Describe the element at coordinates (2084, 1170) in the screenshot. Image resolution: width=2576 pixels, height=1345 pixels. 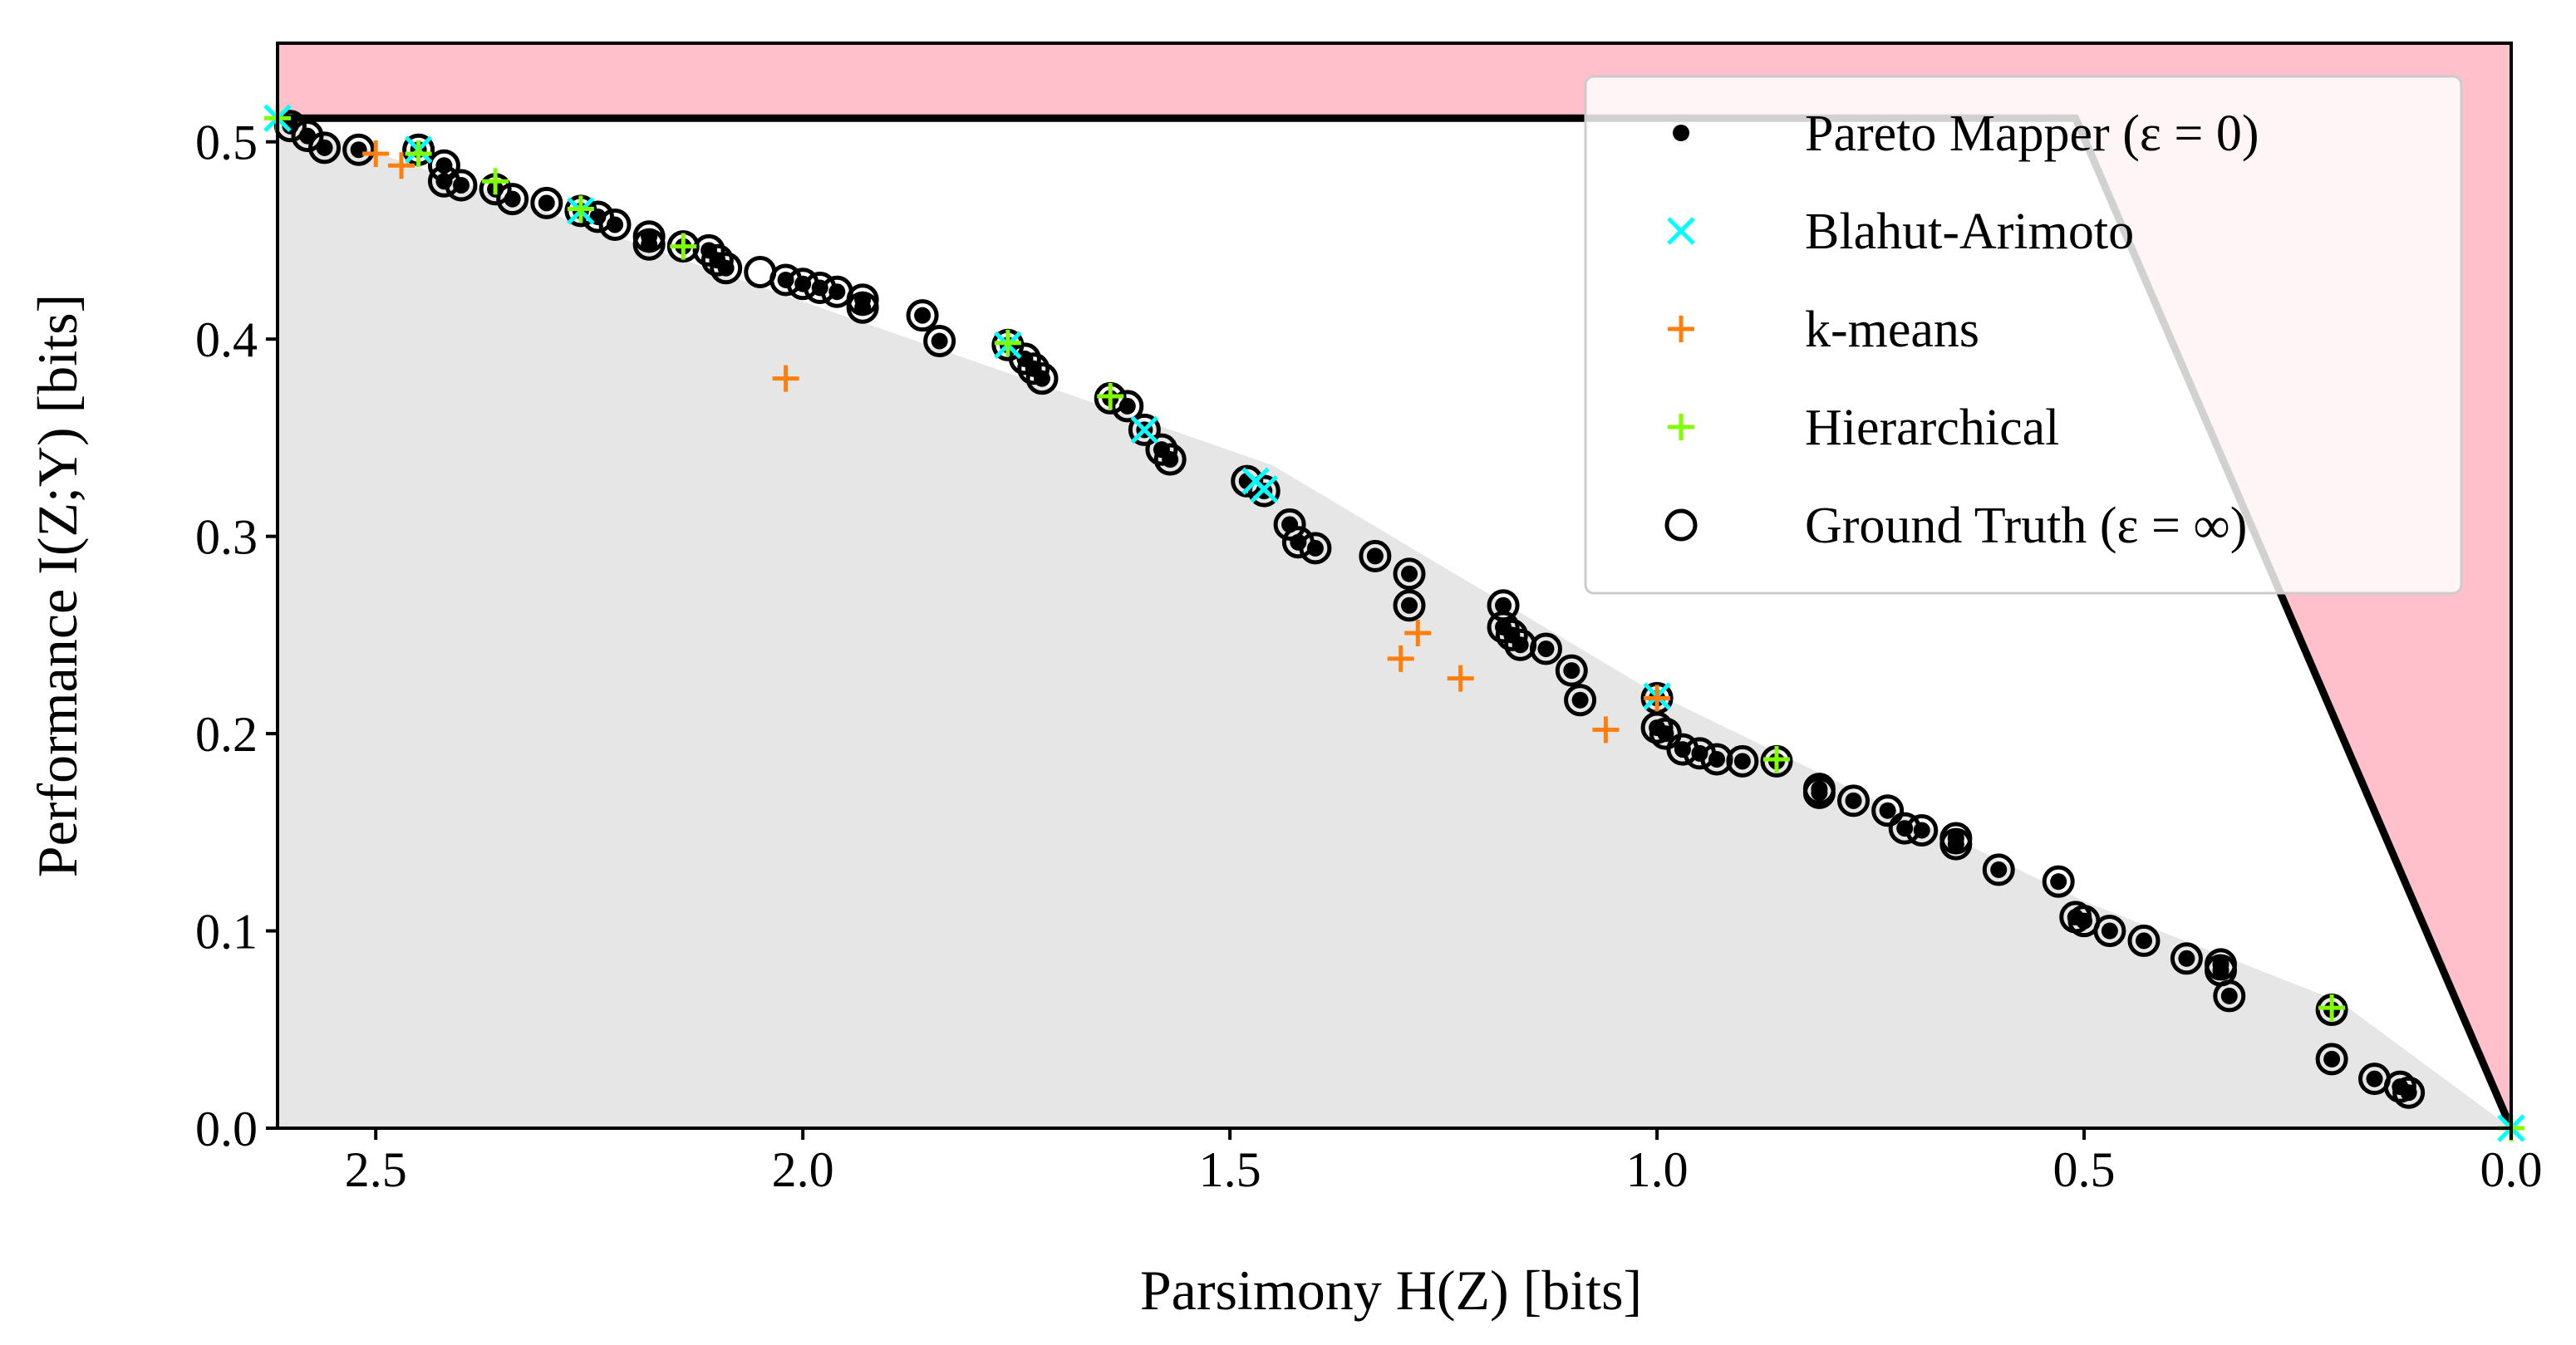
I see `x-tick-label: 0.5` at that location.